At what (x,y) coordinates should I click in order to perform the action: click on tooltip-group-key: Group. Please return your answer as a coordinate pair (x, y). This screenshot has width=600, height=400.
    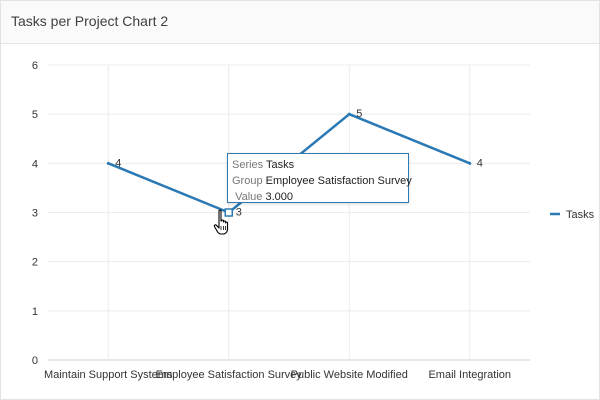
    Looking at the image, I should click on (247, 181).